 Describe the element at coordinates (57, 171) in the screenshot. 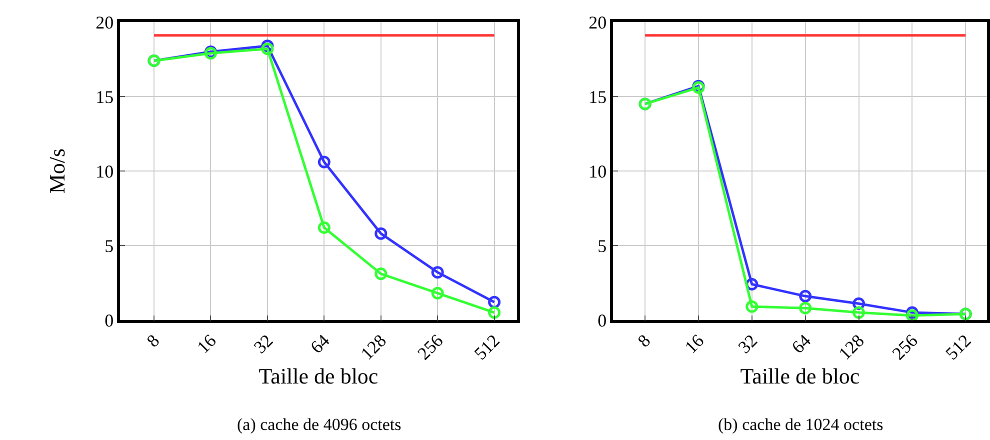

I see `y-axis-title: Mo/s` at that location.